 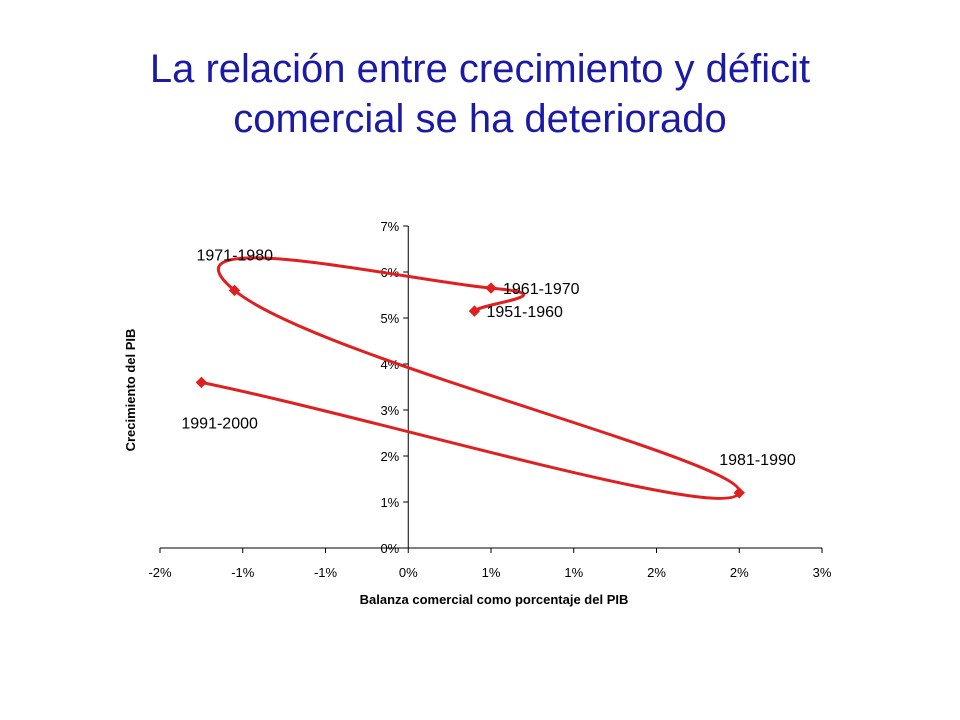 What do you see at coordinates (757, 460) in the screenshot?
I see `data-point-label: 1981-1990` at bounding box center [757, 460].